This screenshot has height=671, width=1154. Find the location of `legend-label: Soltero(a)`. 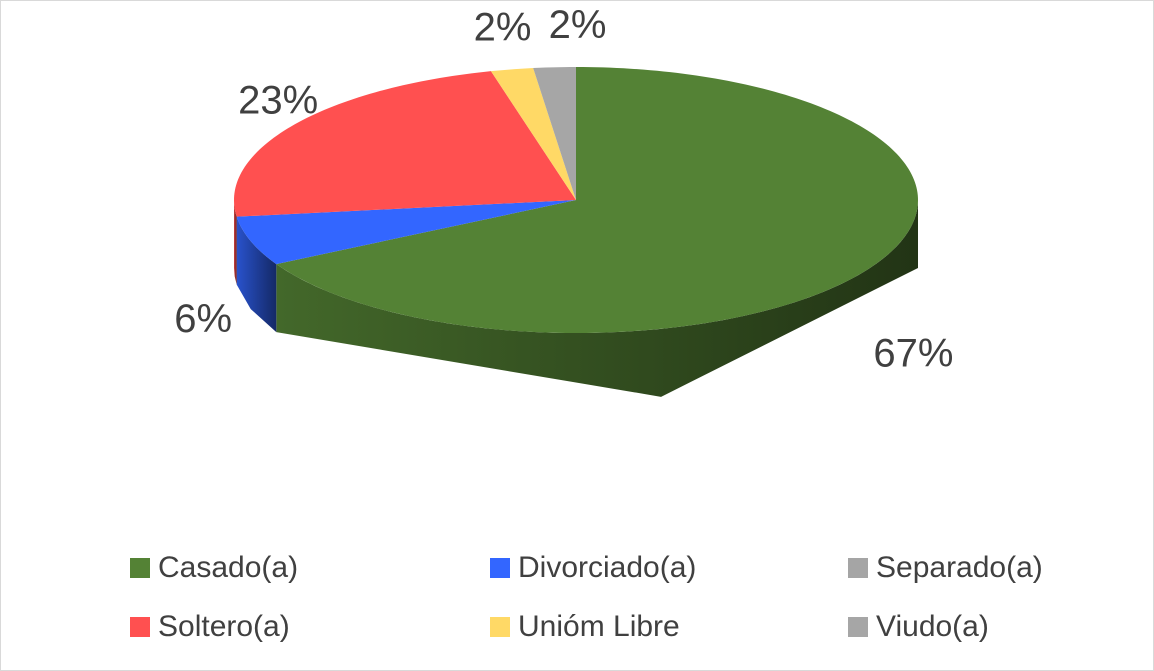

legend-label: Soltero(a) is located at coordinates (224, 626).